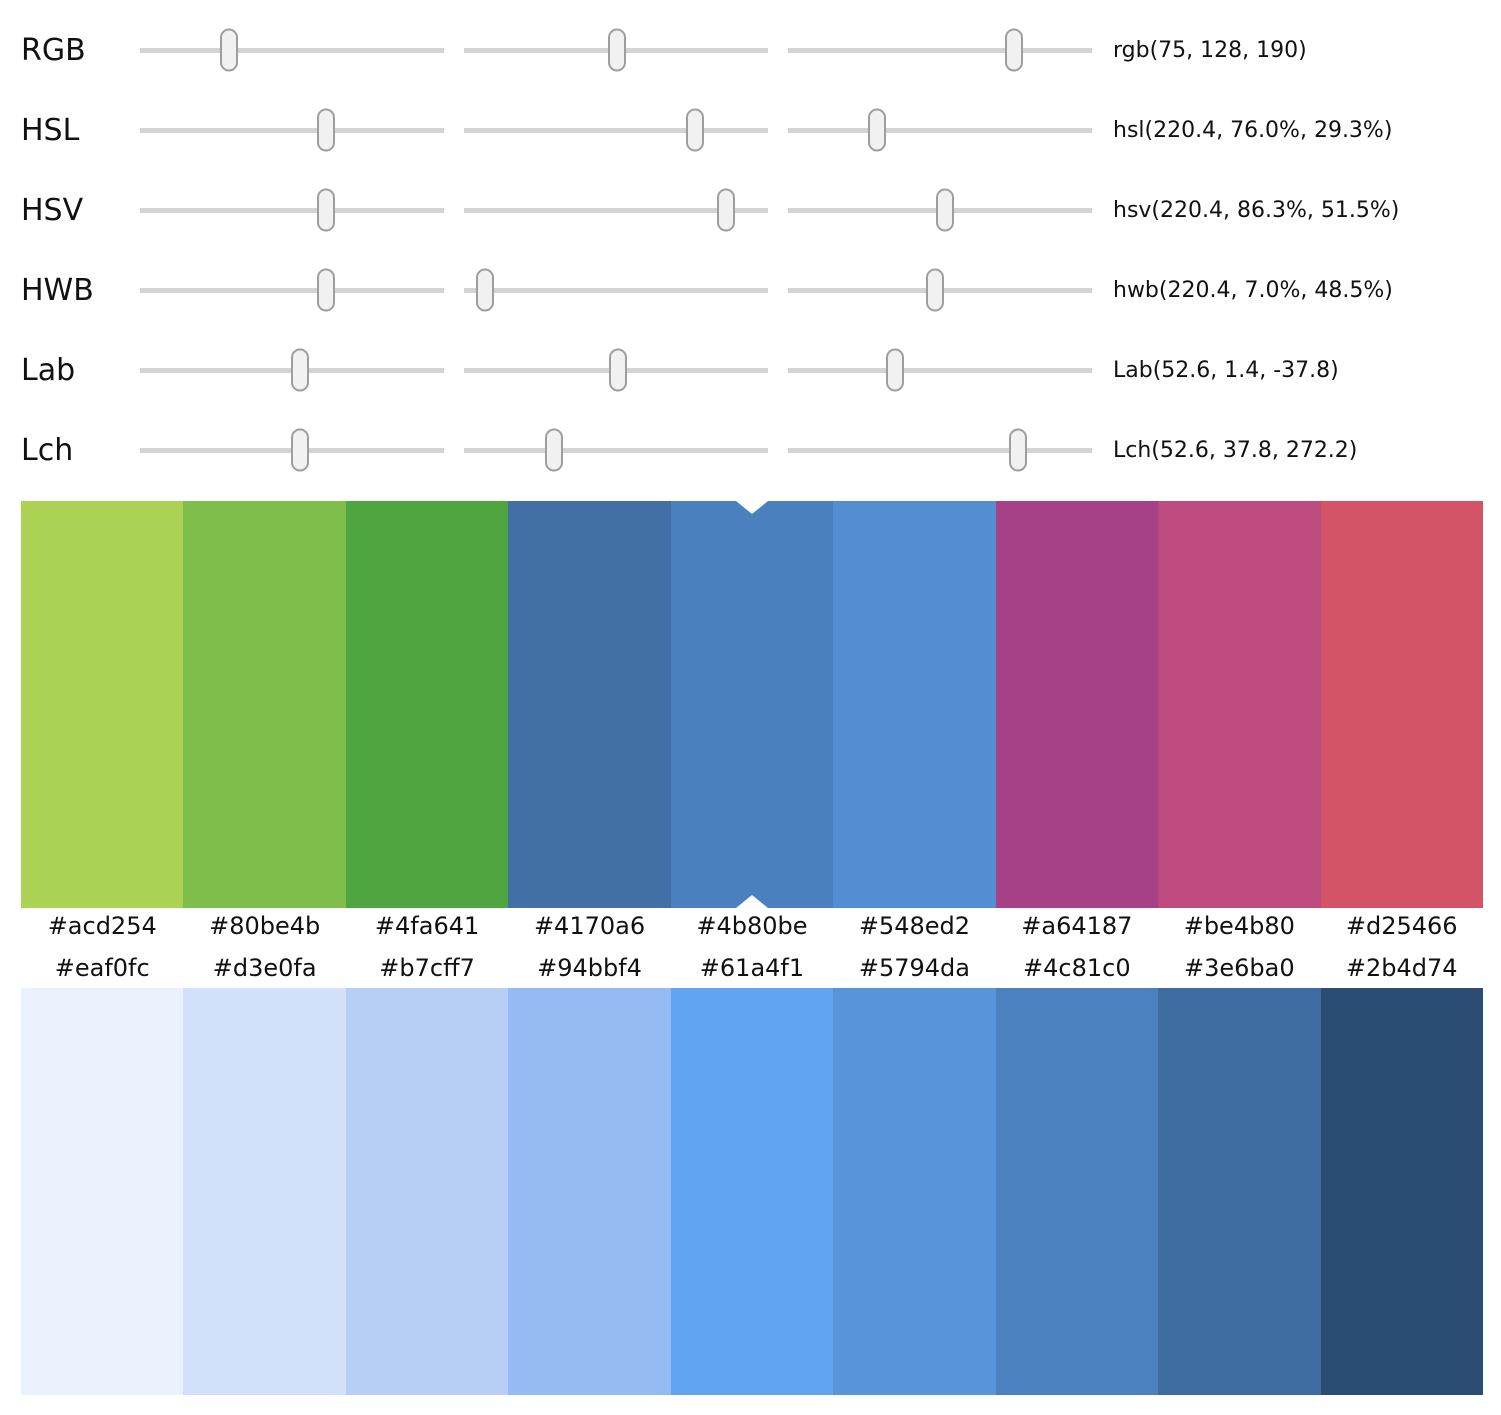 The width and height of the screenshot is (1501, 1415). I want to click on slider-row-label: HSL, so click(50, 130).